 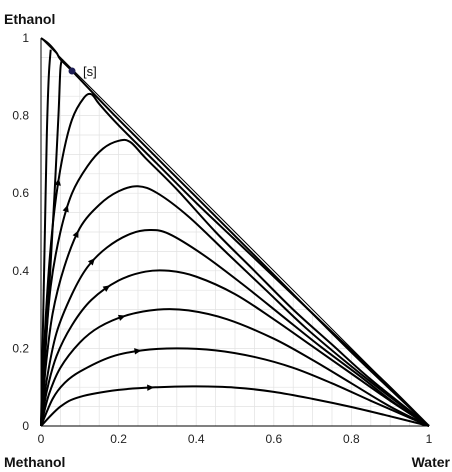 What do you see at coordinates (118, 439) in the screenshot?
I see `x-tick-label: 0.2` at bounding box center [118, 439].